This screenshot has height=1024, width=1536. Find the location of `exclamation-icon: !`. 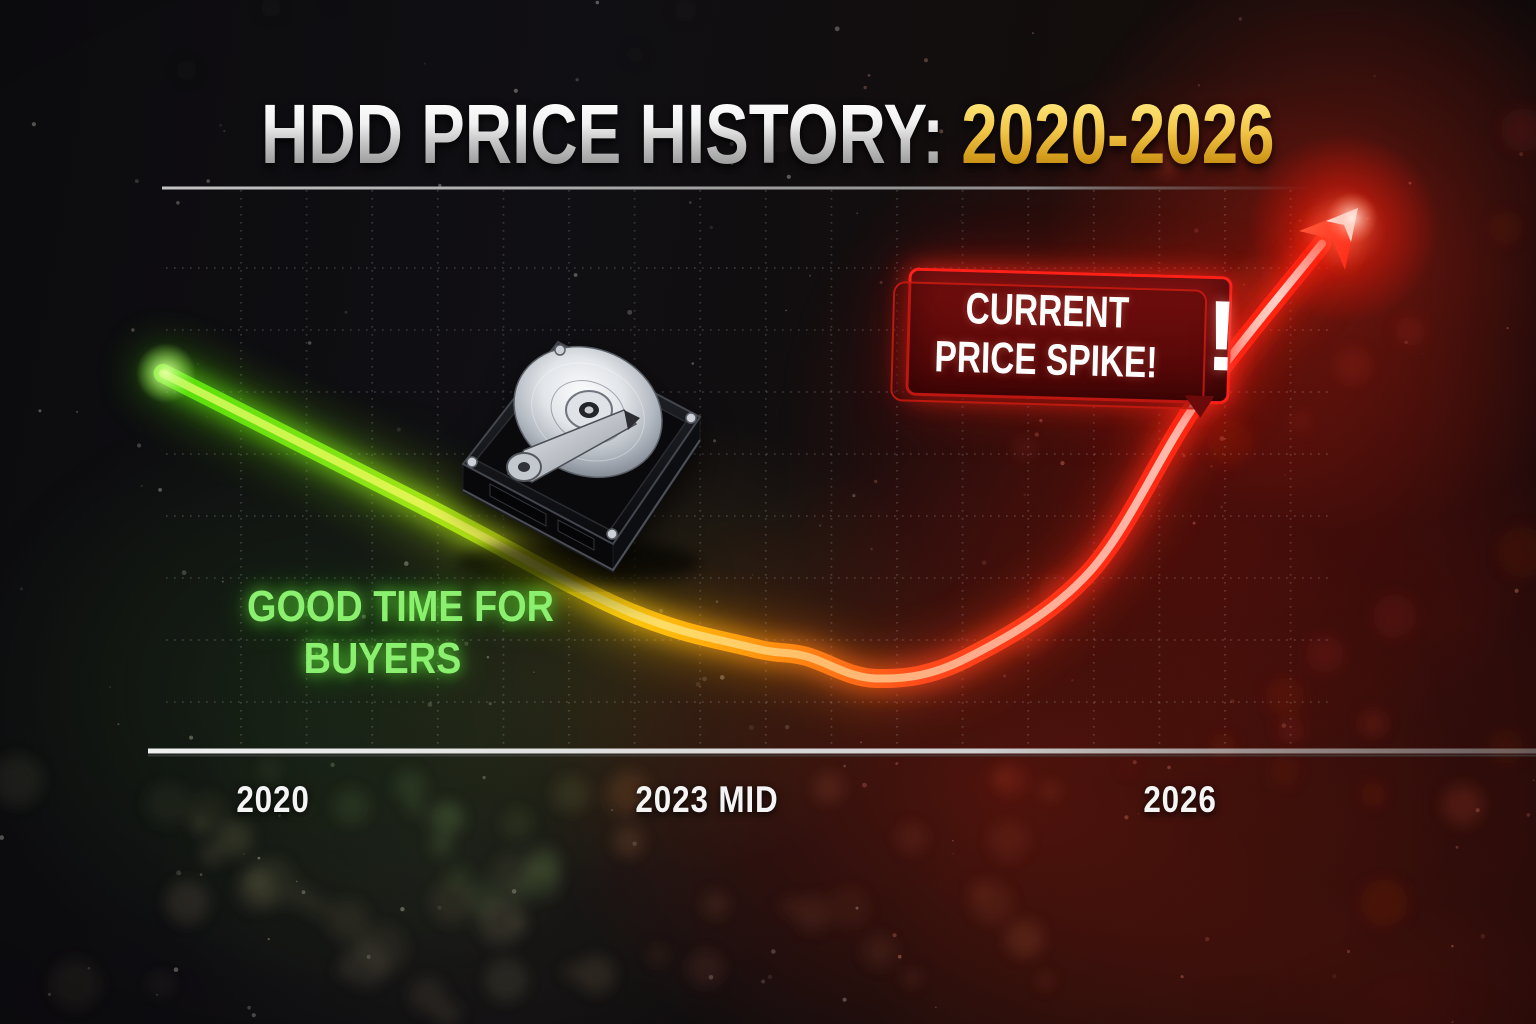

exclamation-icon: ! is located at coordinates (1222, 336).